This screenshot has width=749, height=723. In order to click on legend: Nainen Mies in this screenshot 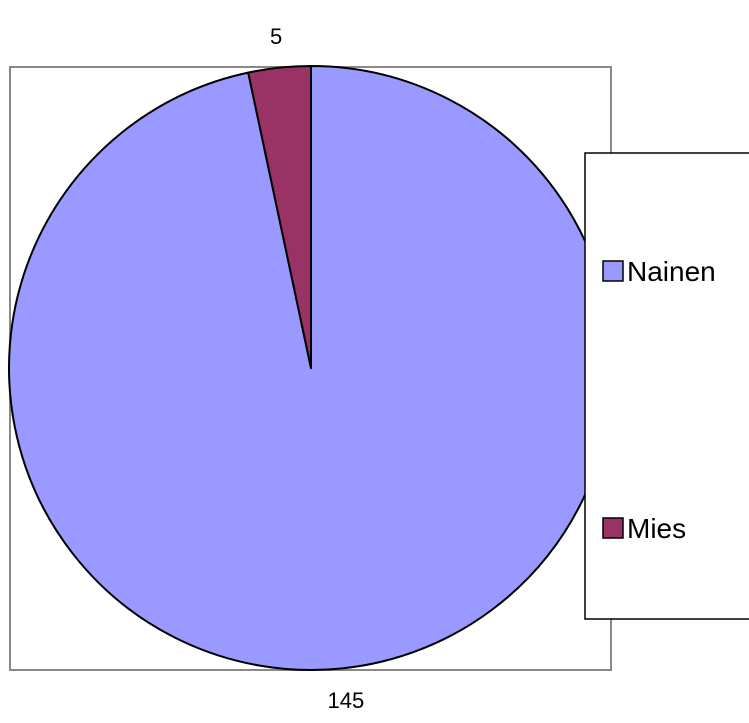, I will do `click(666, 386)`.